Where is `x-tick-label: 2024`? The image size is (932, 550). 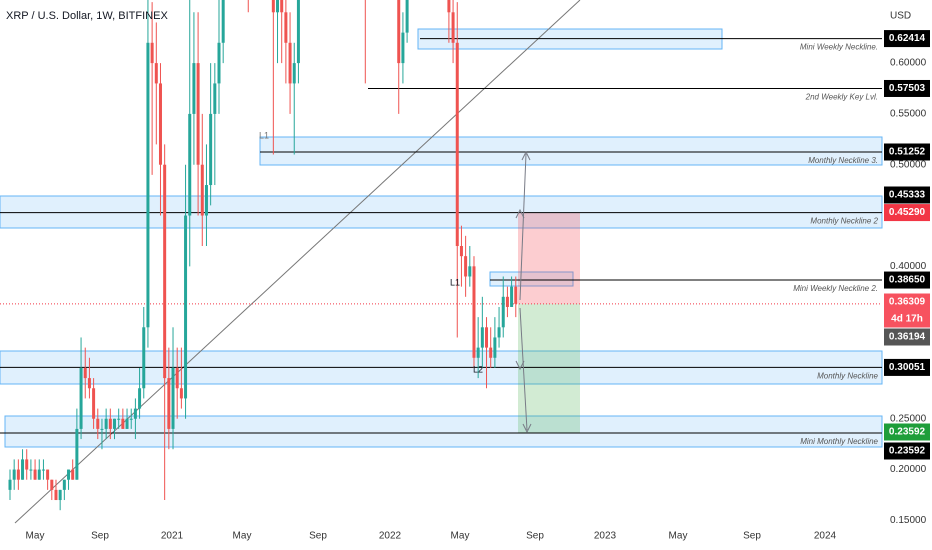
x-tick-label: 2024 is located at coordinates (825, 536).